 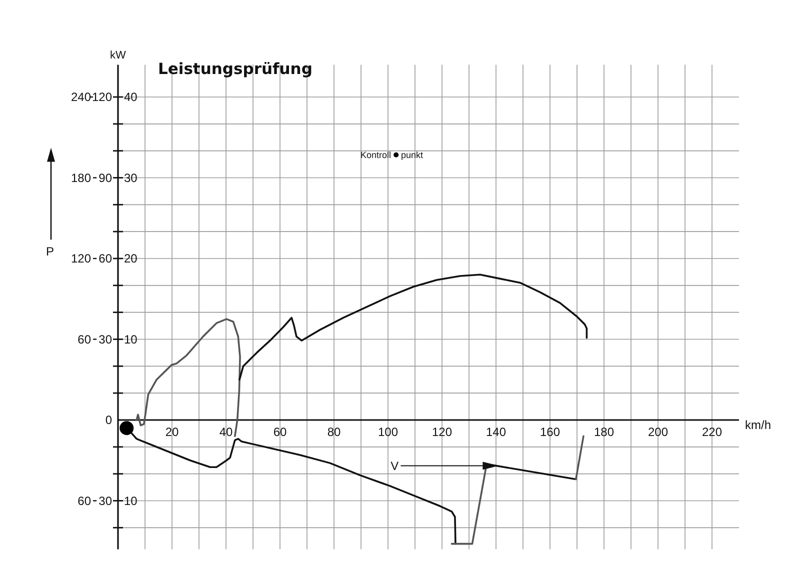 What do you see at coordinates (442, 432) in the screenshot?
I see `x-tick-label: 120` at bounding box center [442, 432].